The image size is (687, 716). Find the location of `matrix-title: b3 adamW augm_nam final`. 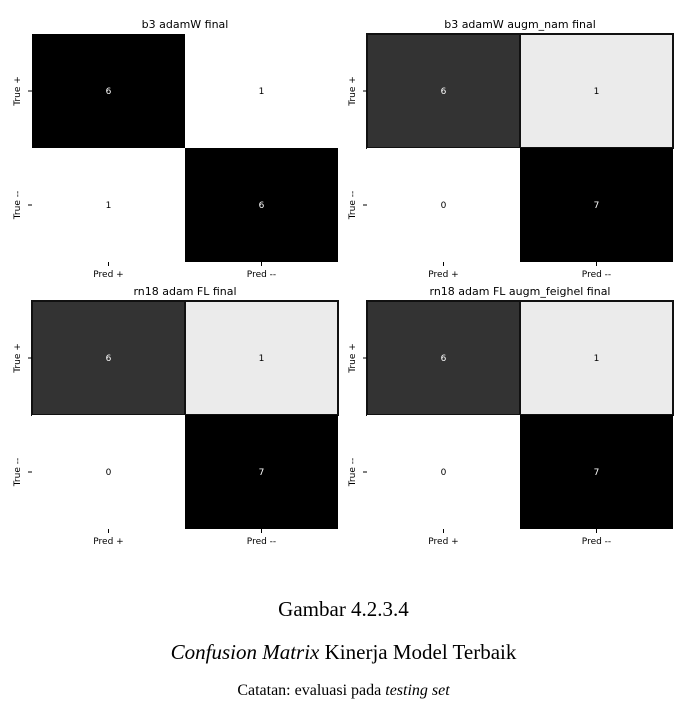

matrix-title: b3 adamW augm_nam final is located at coordinates (520, 24).